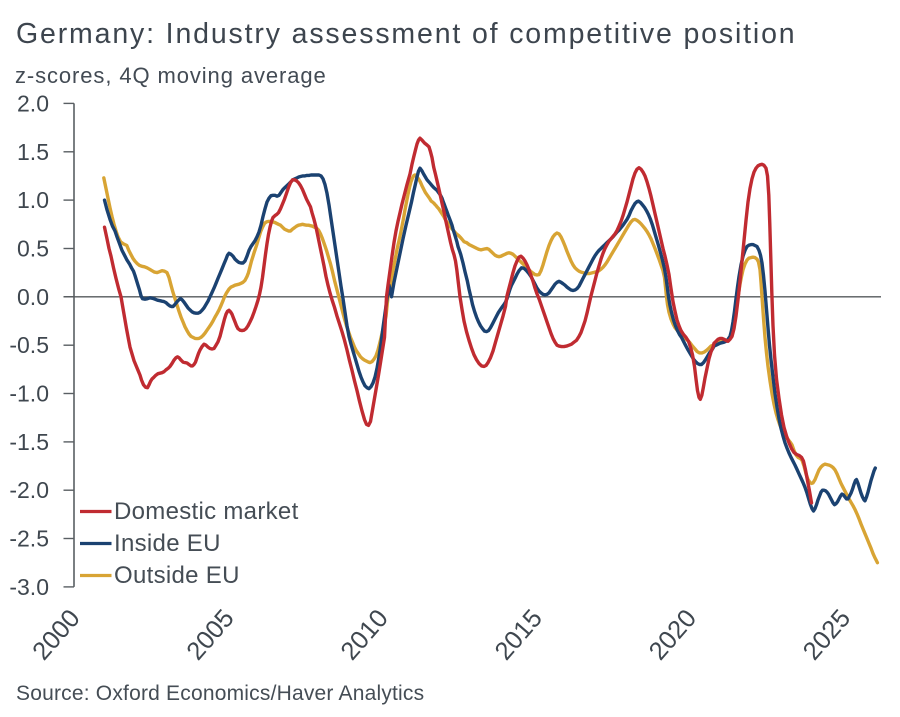  What do you see at coordinates (33, 297) in the screenshot?
I see `svg-text: 0.0` at bounding box center [33, 297].